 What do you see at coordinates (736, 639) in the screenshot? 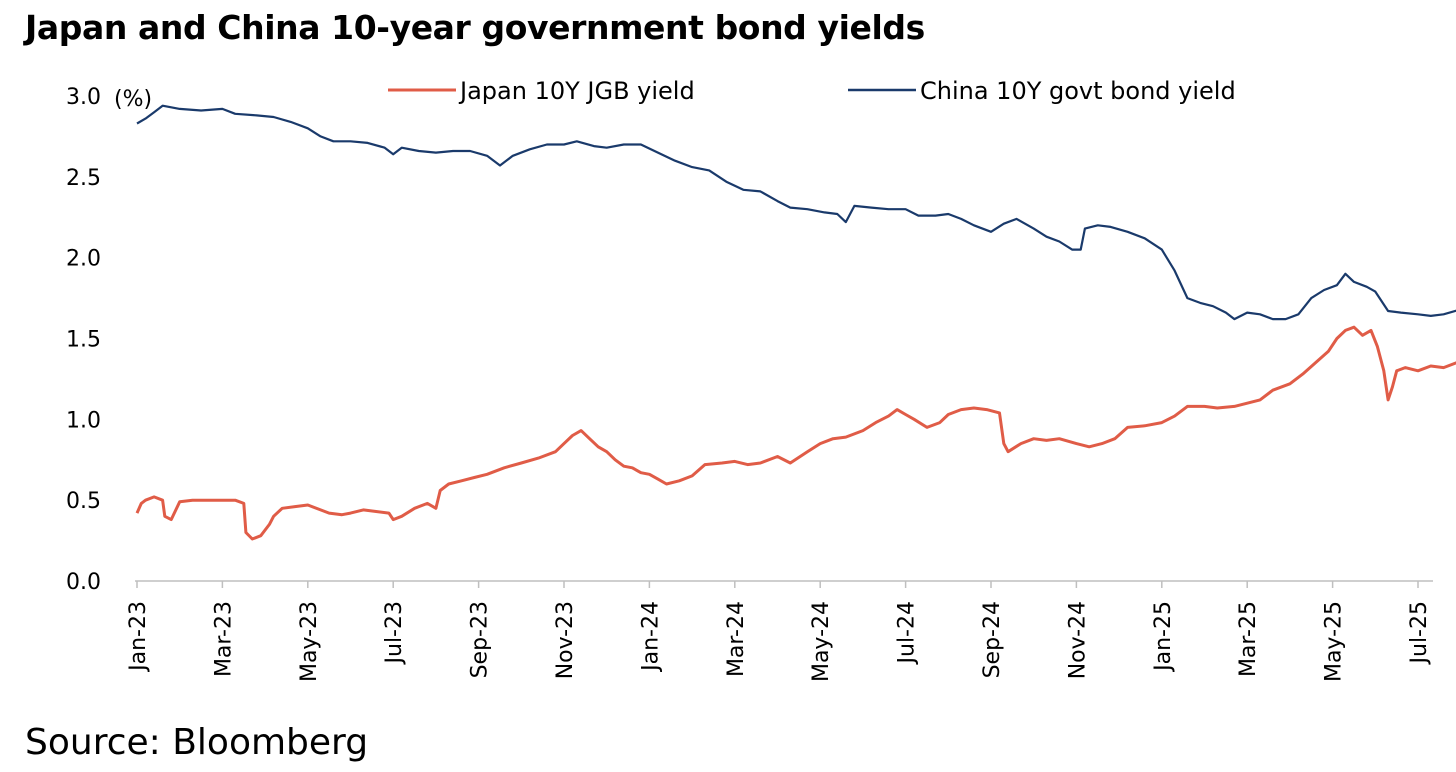
I see `x-tick-label: Mar-24` at bounding box center [736, 639].